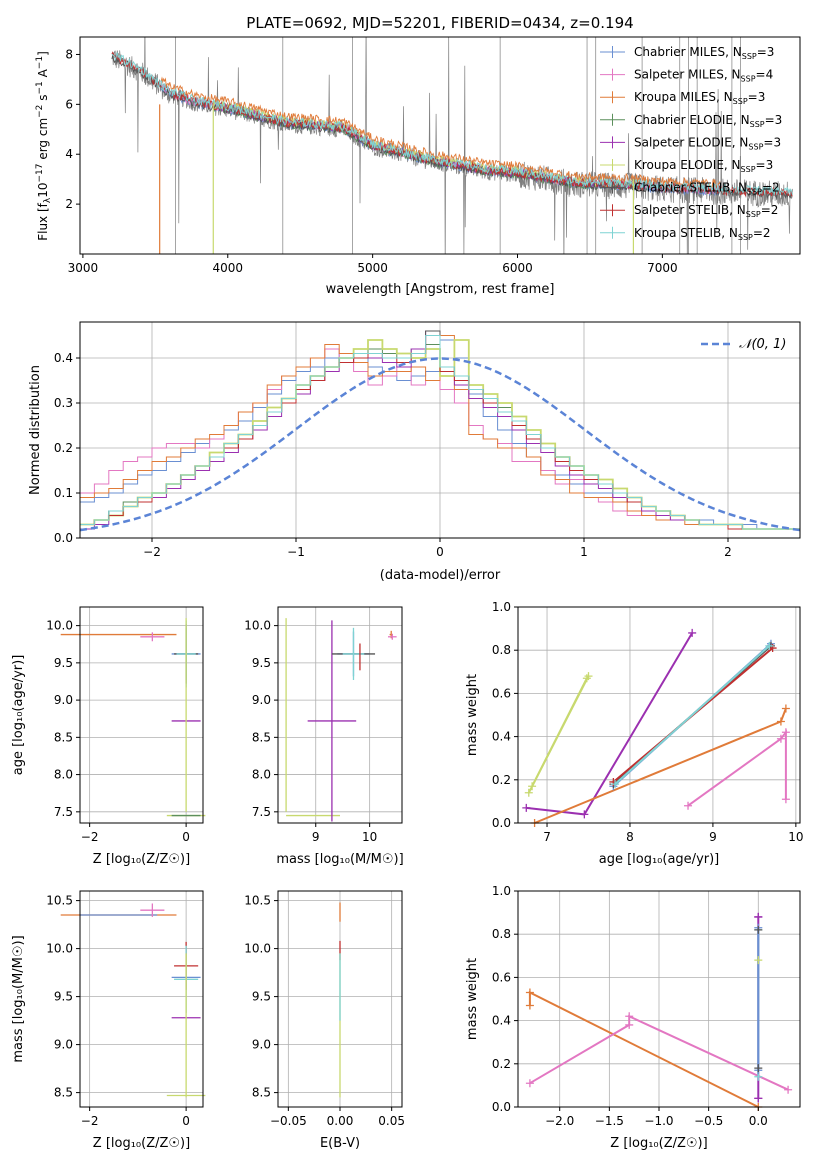 This screenshot has width=819, height=1170. Describe the element at coordinates (63, 1045) in the screenshot. I see `y-tick-label: 9.0` at that location.